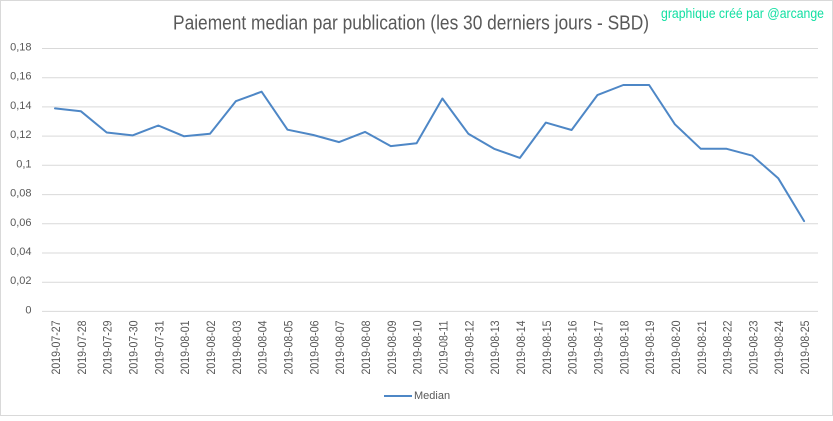 This screenshot has width=833, height=421. I want to click on svg-text: Median, so click(432, 396).